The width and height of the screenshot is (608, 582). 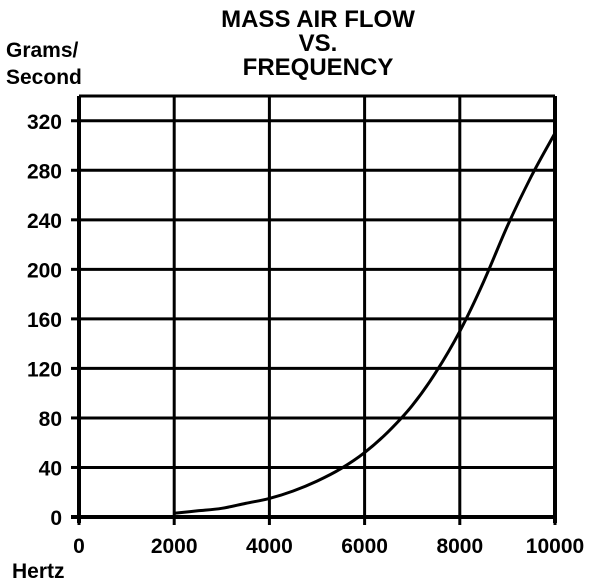 I want to click on title-line-2: VS., so click(x=318, y=43).